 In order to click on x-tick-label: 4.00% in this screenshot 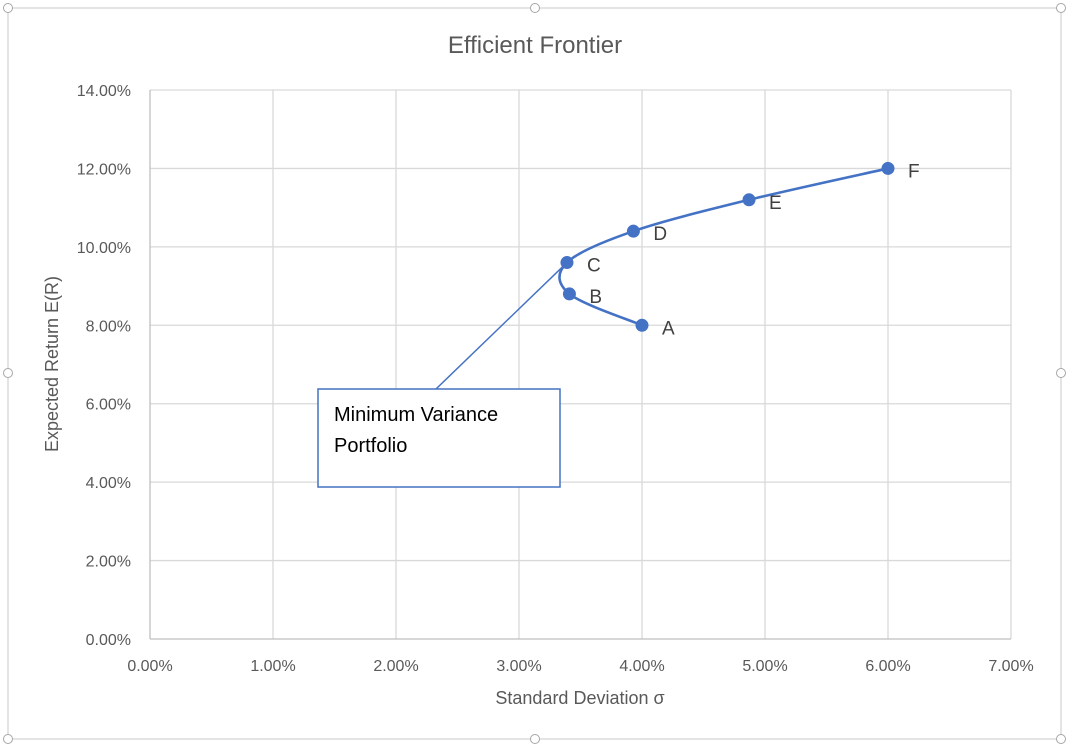, I will do `click(641, 666)`.